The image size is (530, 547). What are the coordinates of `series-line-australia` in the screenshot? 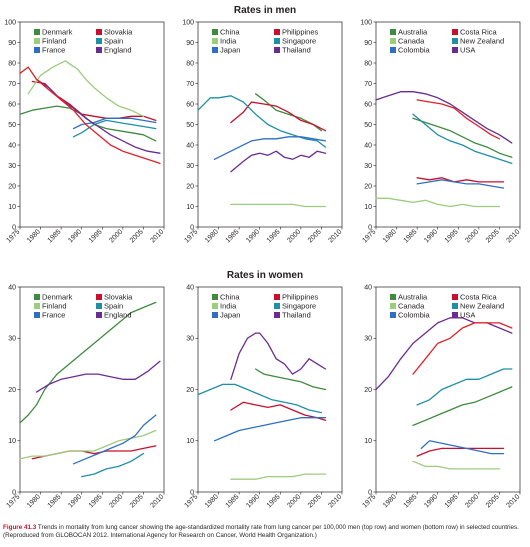 It's located at (462, 137).